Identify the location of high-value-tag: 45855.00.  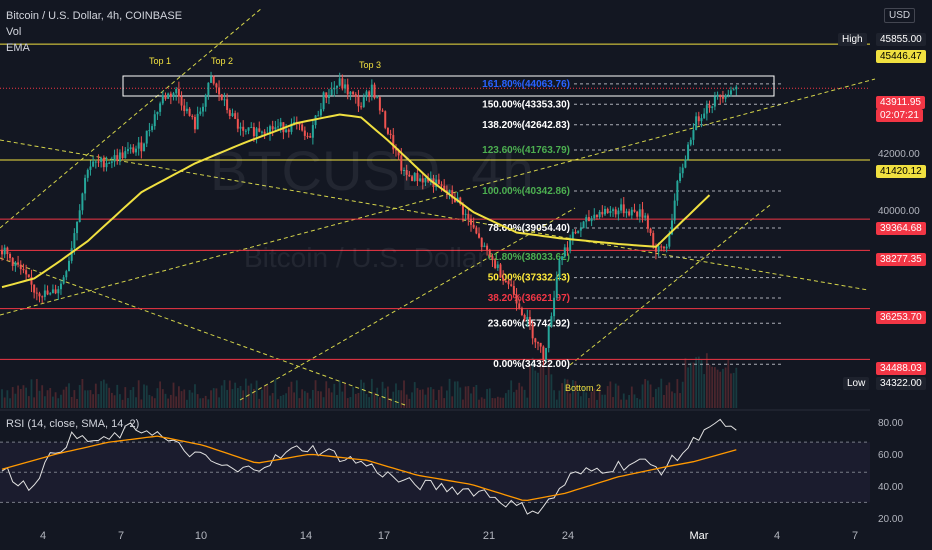
(901, 39).